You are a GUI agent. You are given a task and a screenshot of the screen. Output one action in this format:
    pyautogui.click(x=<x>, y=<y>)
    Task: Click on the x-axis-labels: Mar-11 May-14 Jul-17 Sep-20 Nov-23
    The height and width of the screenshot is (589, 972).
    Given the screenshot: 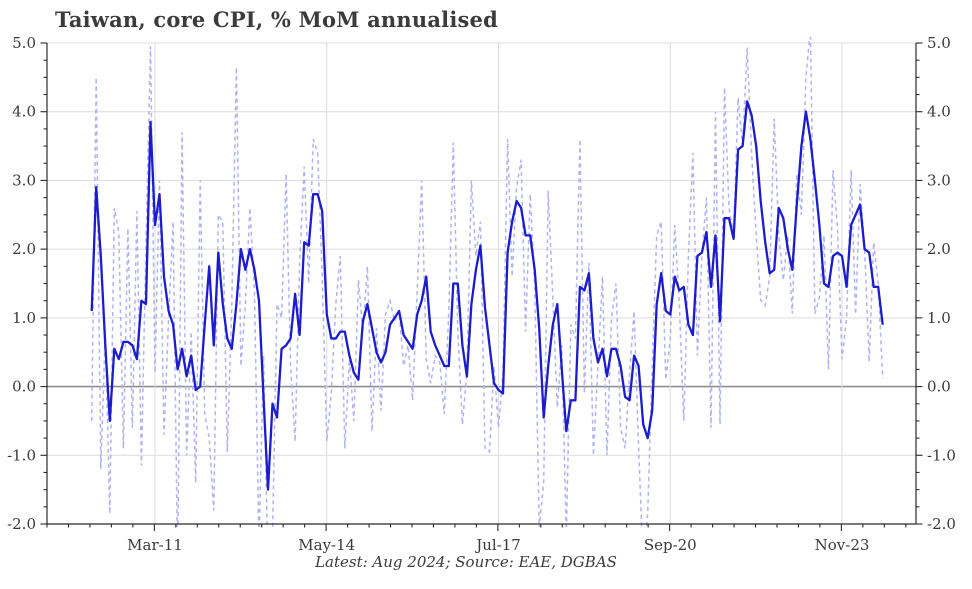 What is the action you would take?
    pyautogui.click(x=498, y=545)
    